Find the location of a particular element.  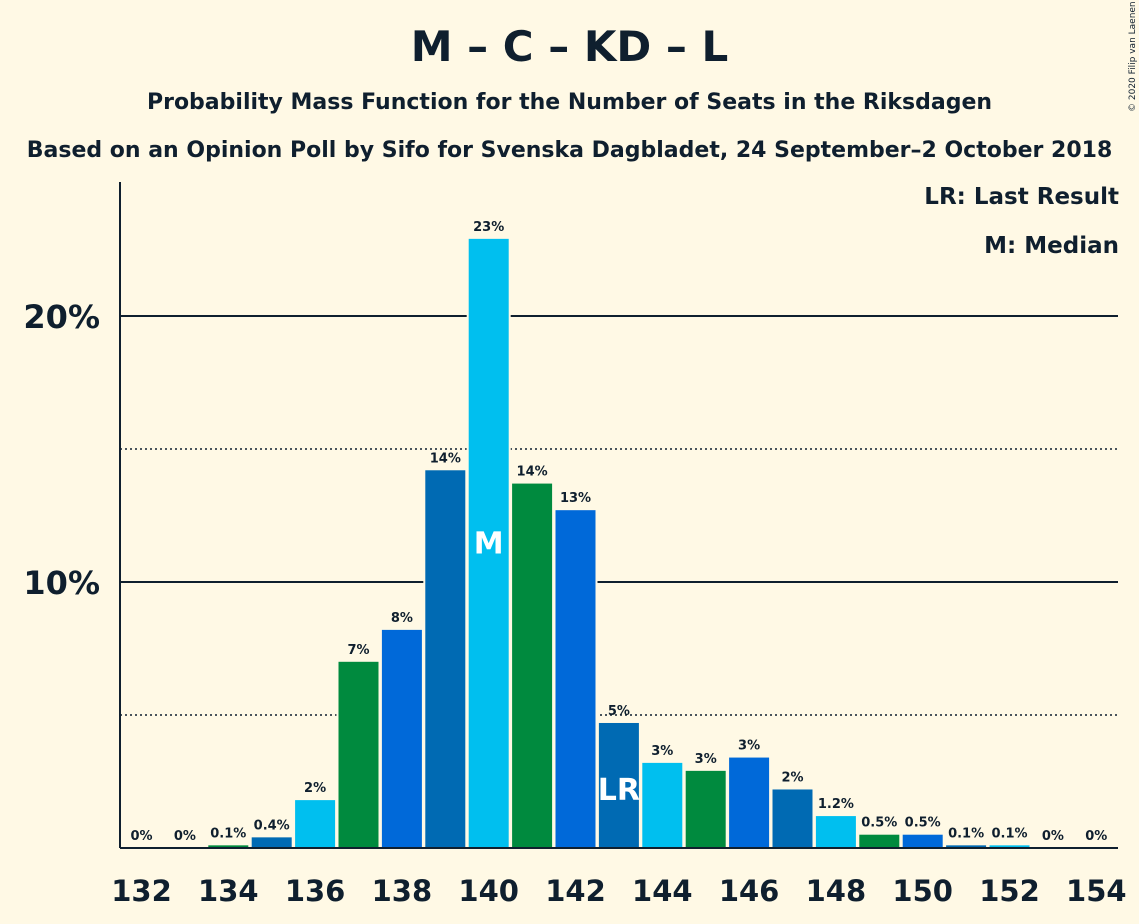

x-tick-label: 142 is located at coordinates (575, 891).